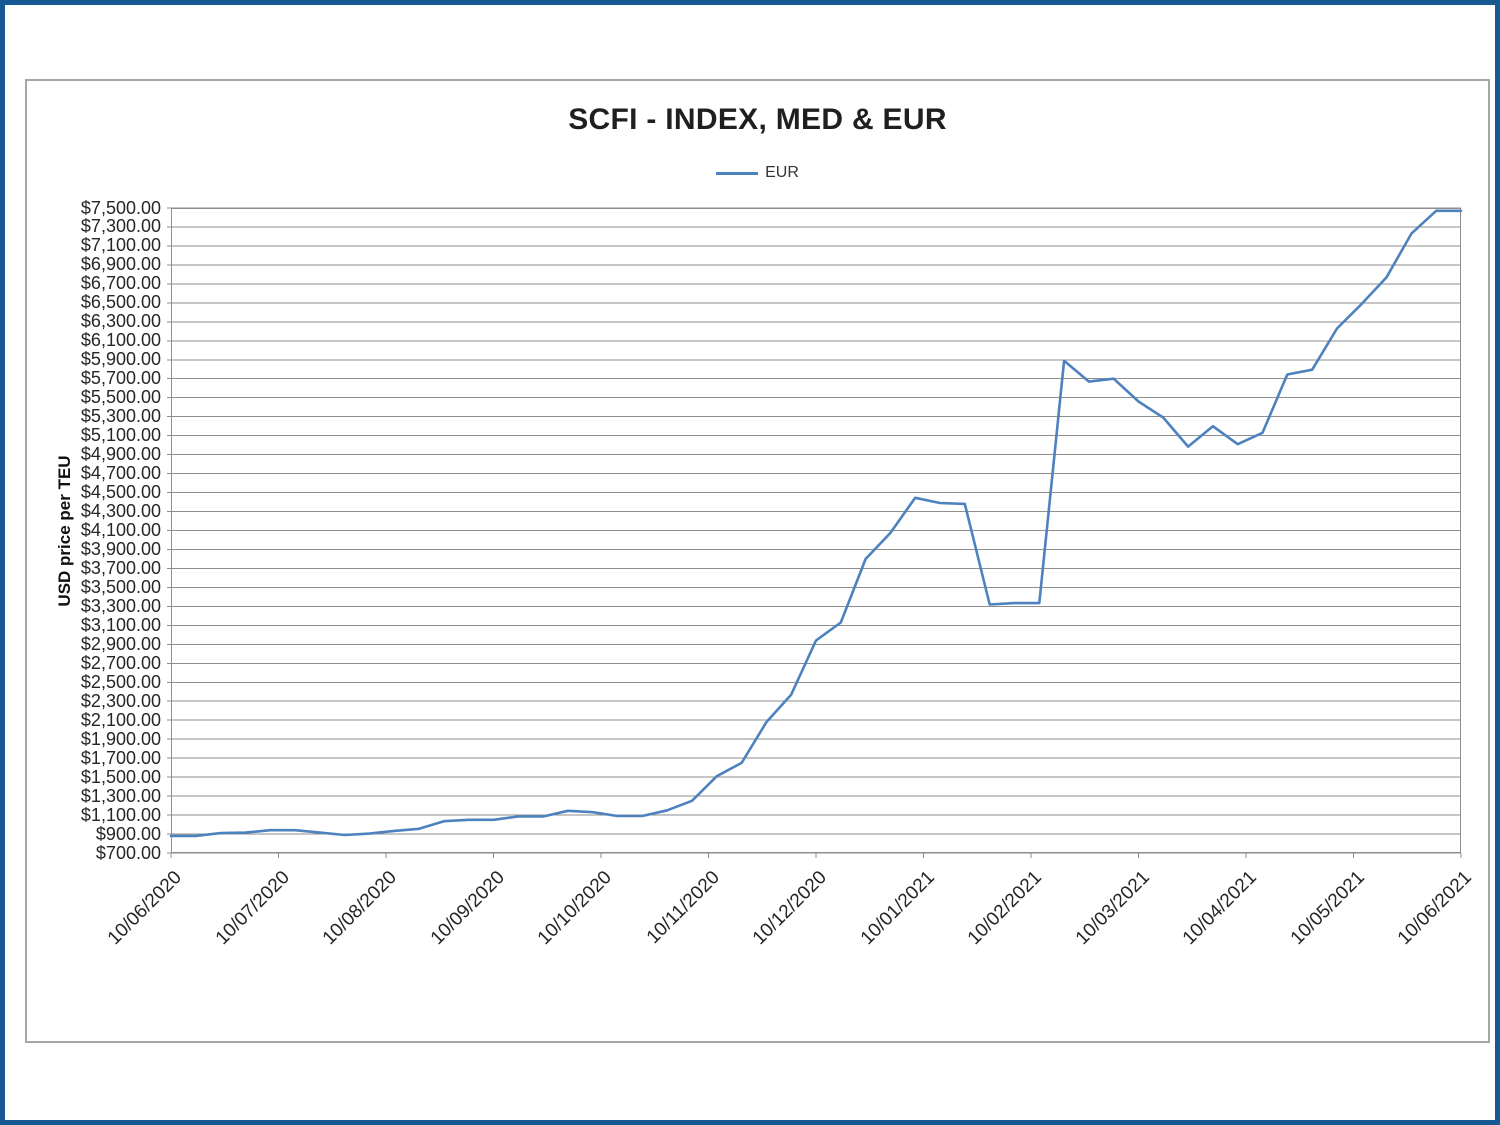 The image size is (1500, 1125). Describe the element at coordinates (120, 757) in the screenshot. I see `y-tick-label: $1,700.00` at that location.